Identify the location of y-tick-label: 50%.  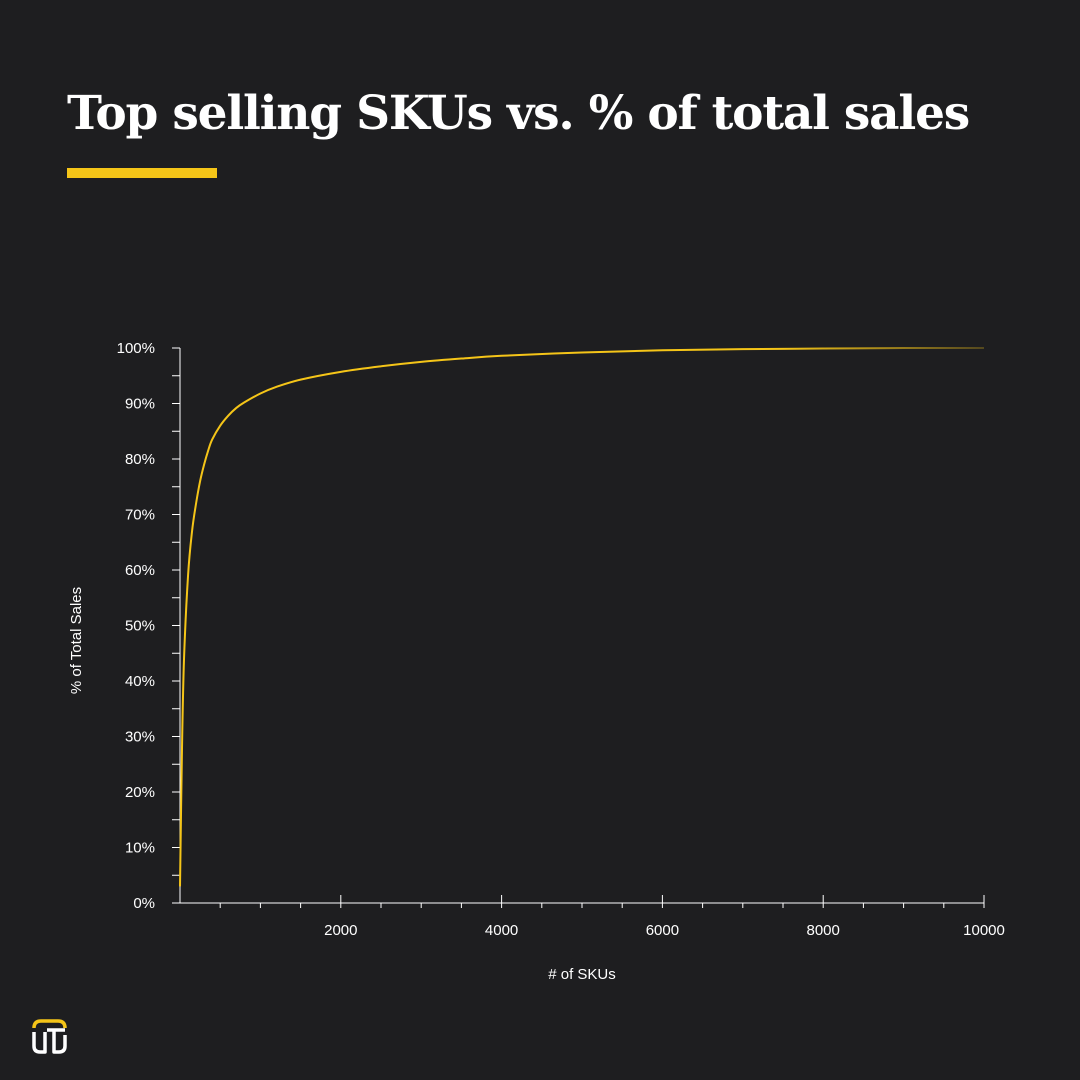
(140, 626).